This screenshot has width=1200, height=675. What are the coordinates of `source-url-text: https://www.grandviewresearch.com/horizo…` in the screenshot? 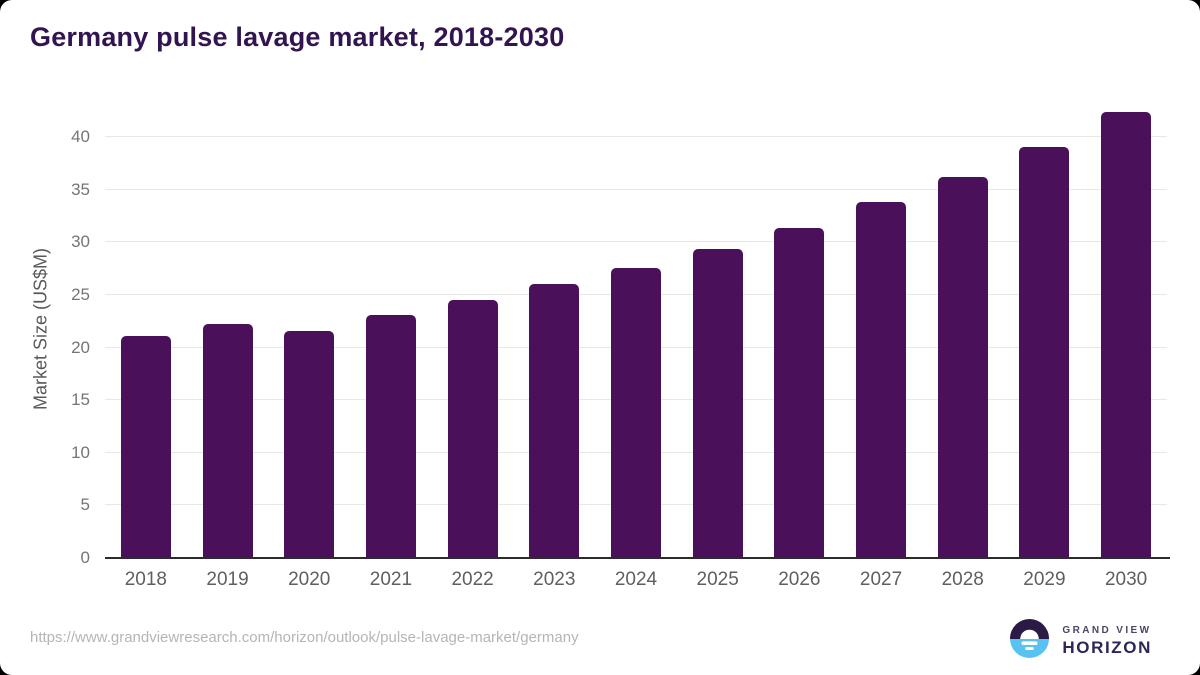 It's located at (304, 637).